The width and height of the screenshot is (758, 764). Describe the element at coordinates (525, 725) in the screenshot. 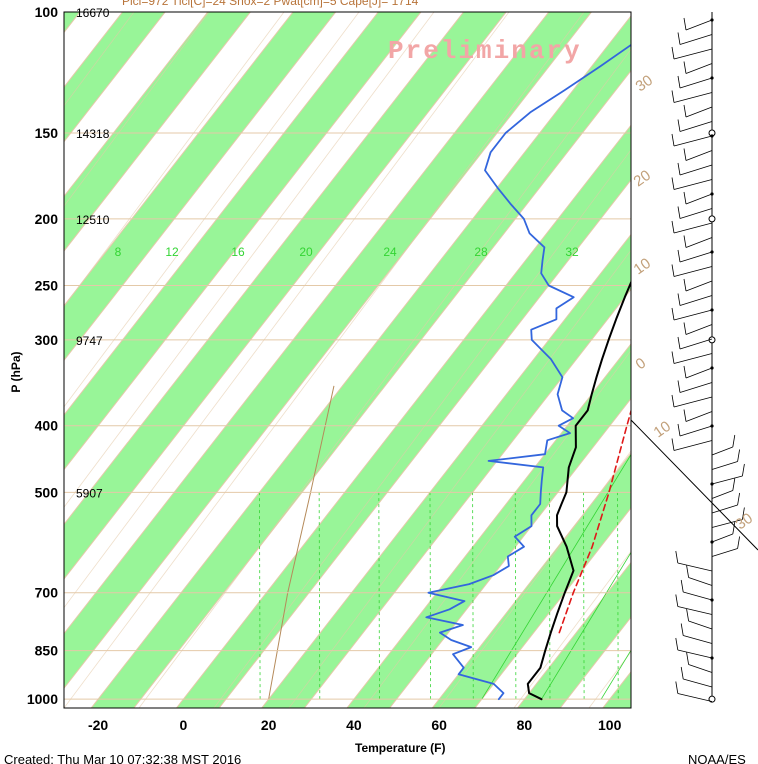

I see `x-tick-label: 80` at that location.